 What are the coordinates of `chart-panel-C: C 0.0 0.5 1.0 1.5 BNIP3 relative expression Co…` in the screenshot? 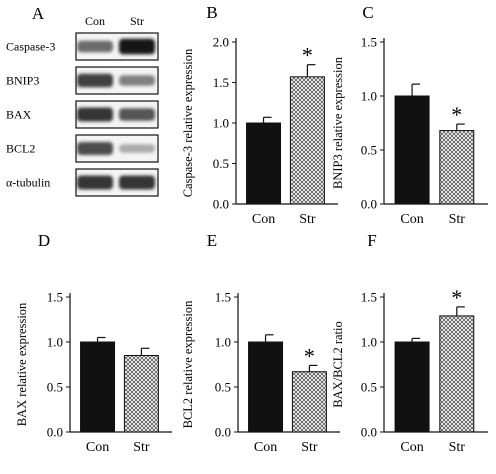 It's located at (409, 115).